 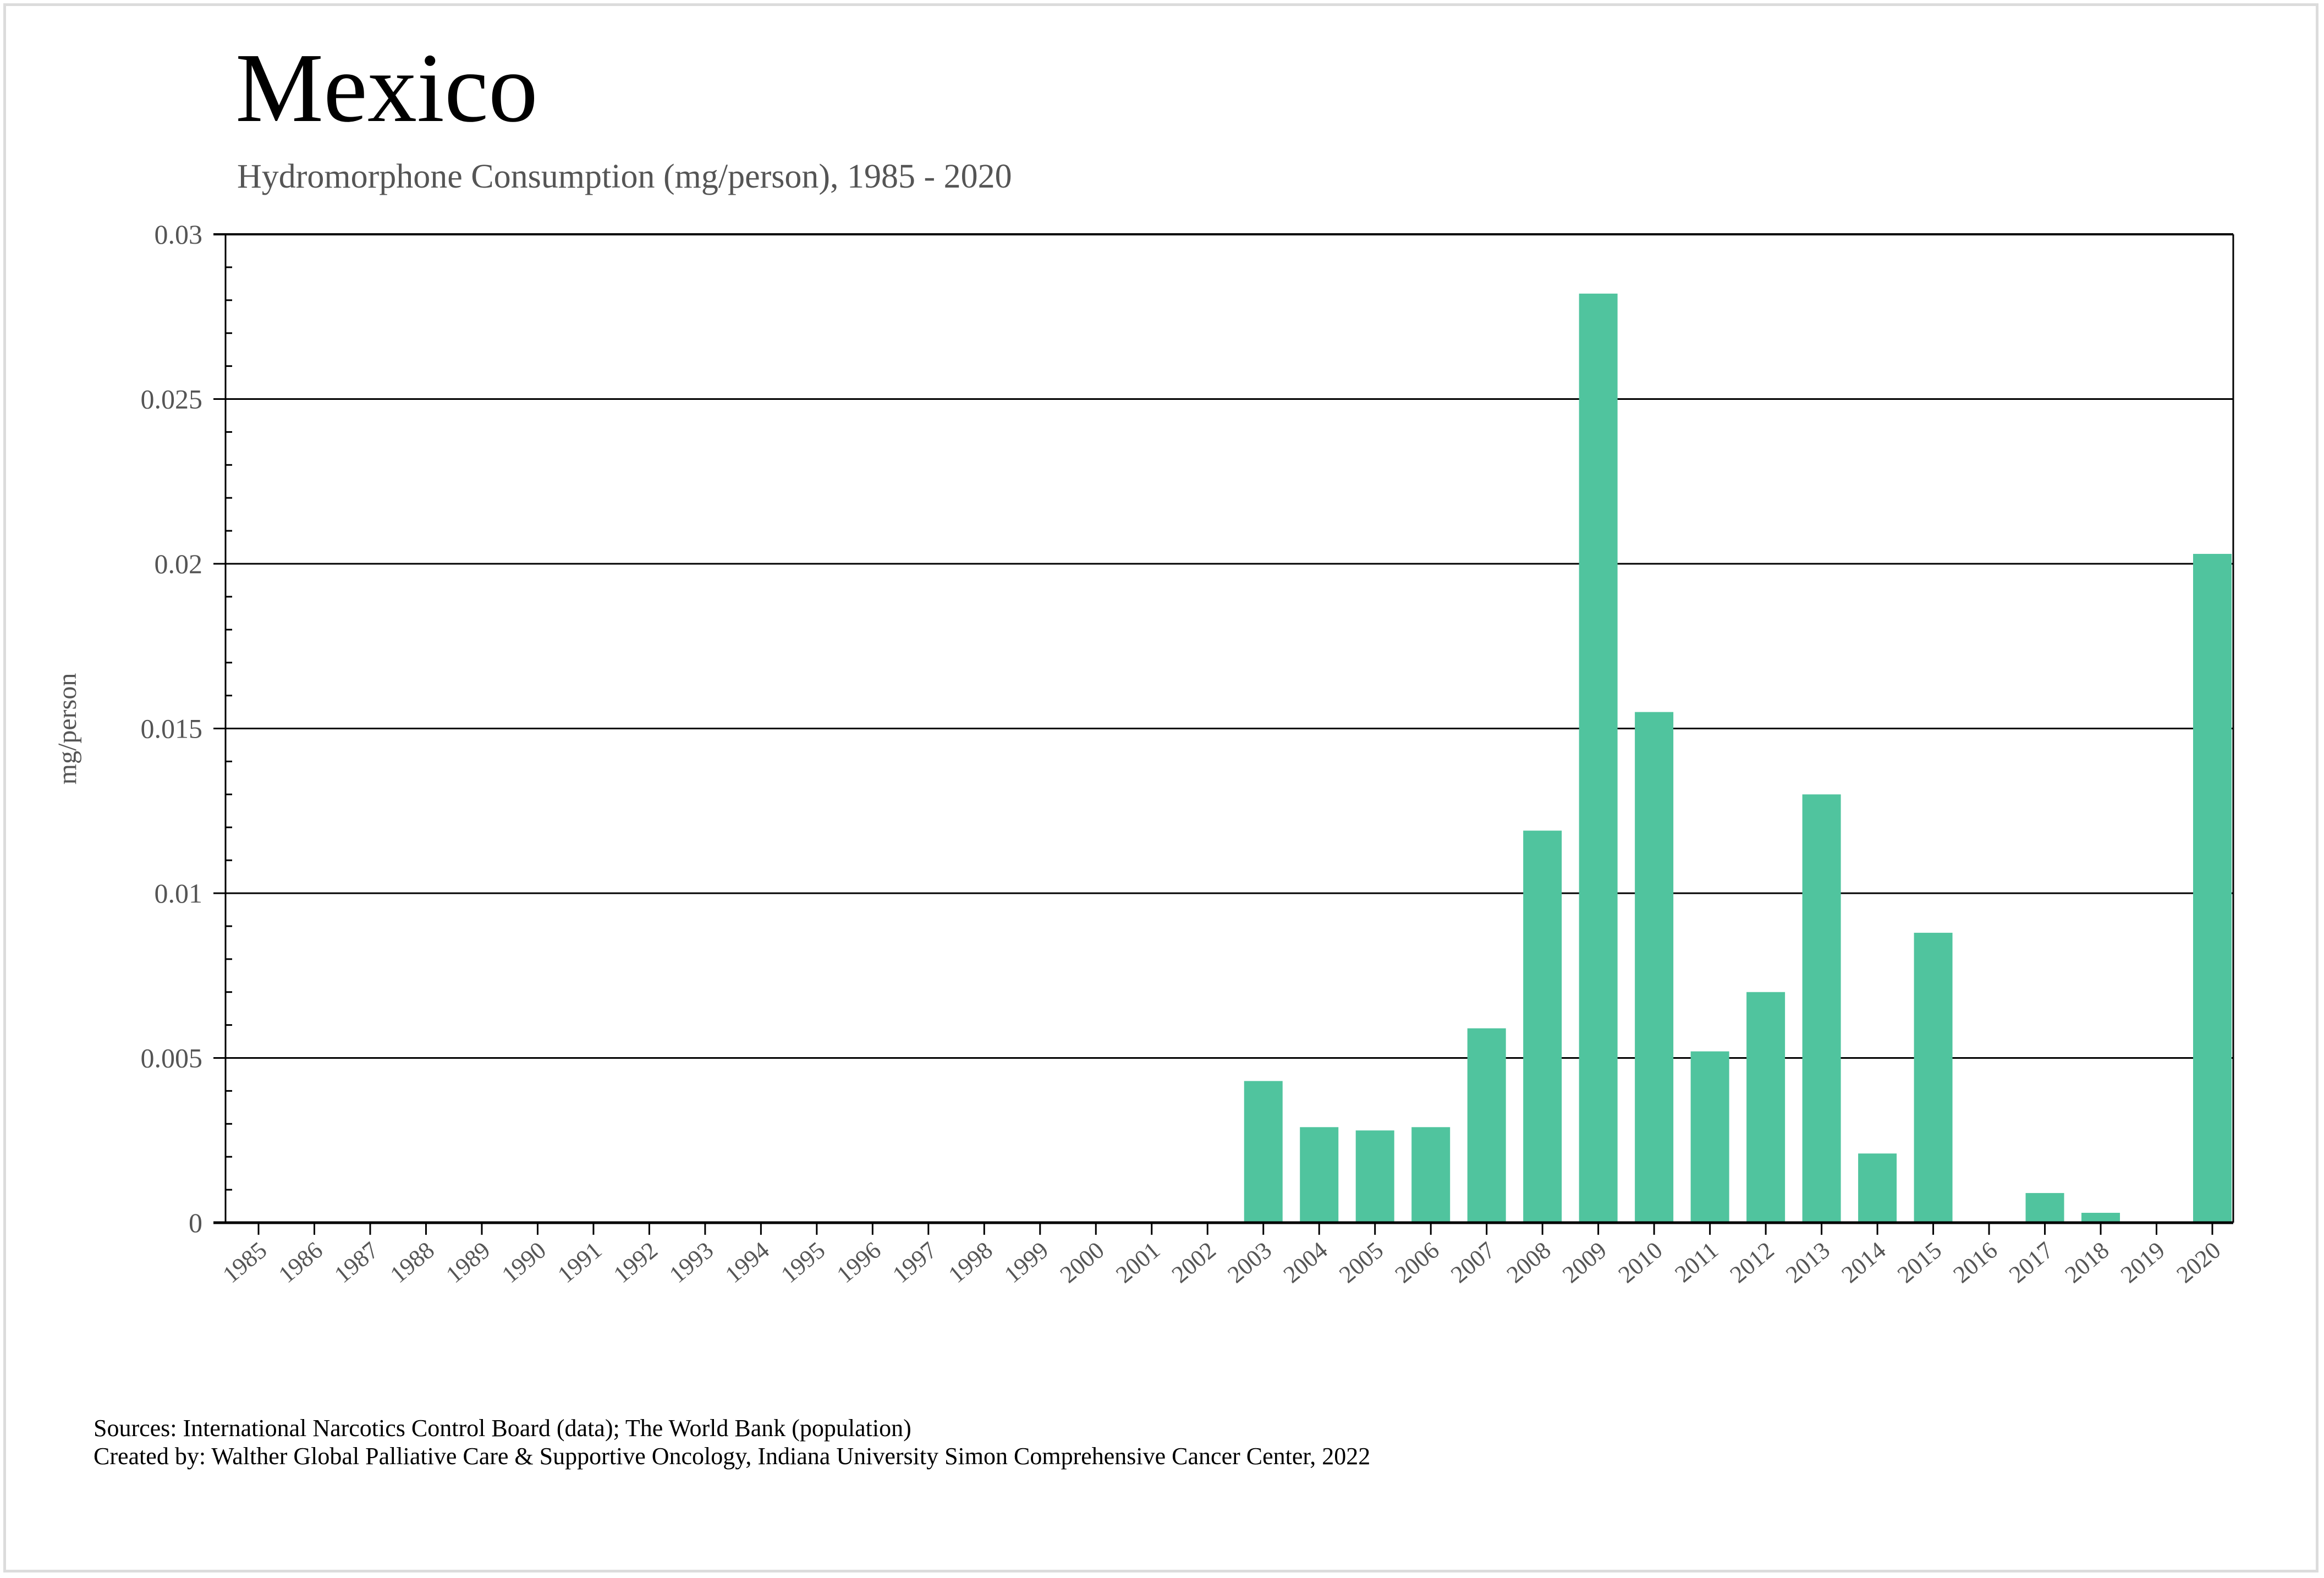 What do you see at coordinates (172, 399) in the screenshot?
I see `y-tick-label: 0.025` at bounding box center [172, 399].